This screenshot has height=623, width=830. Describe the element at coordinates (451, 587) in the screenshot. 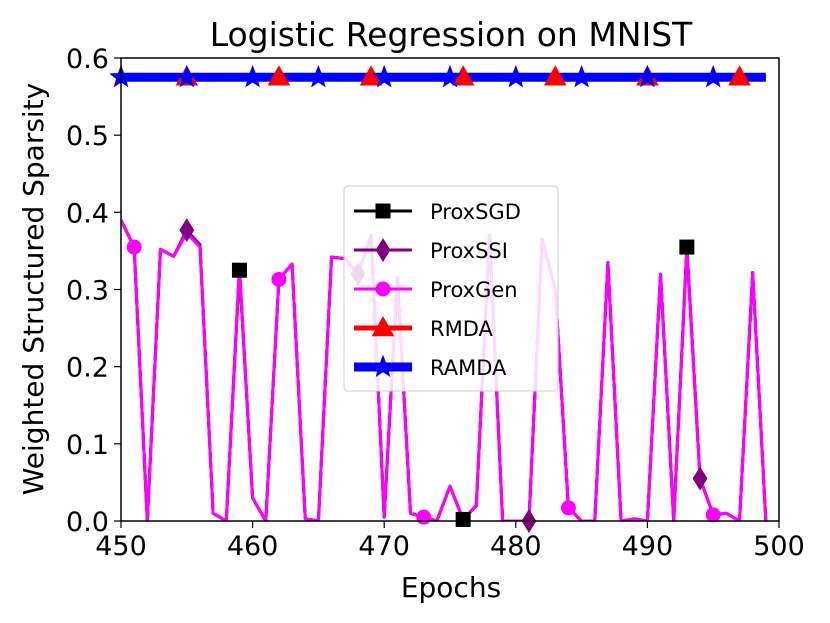

I see `x-axis-label: Epochs` at that location.